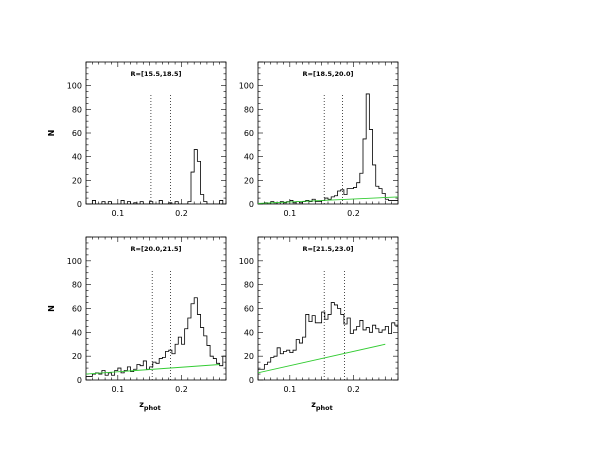 The height and width of the screenshot is (462, 598). Describe the element at coordinates (328, 249) in the screenshot. I see `panel-title: R=[21.5,23.0]` at that location.